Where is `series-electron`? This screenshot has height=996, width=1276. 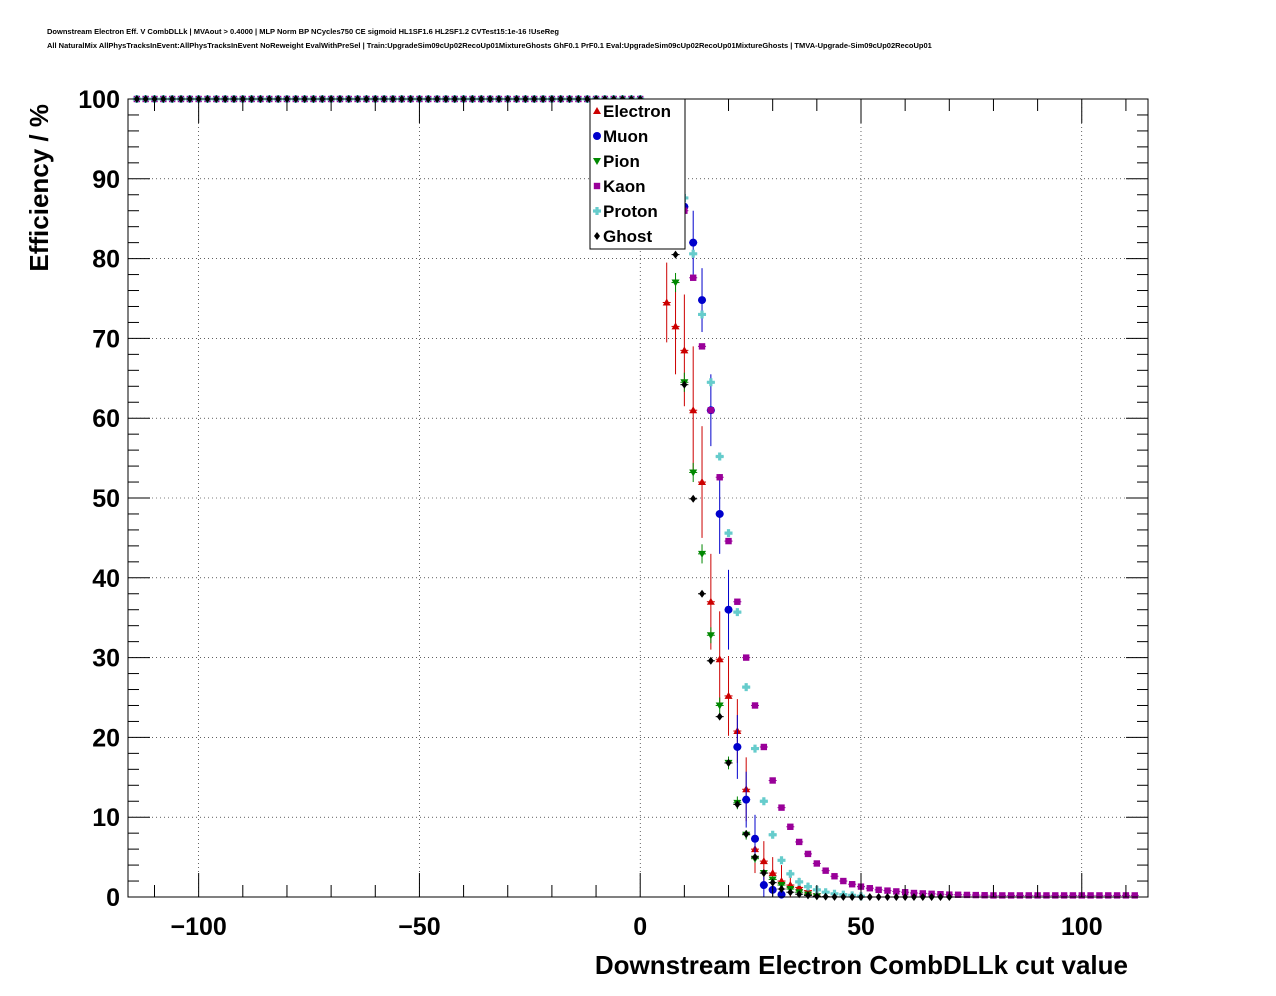 series-electron is located at coordinates (741, 579).